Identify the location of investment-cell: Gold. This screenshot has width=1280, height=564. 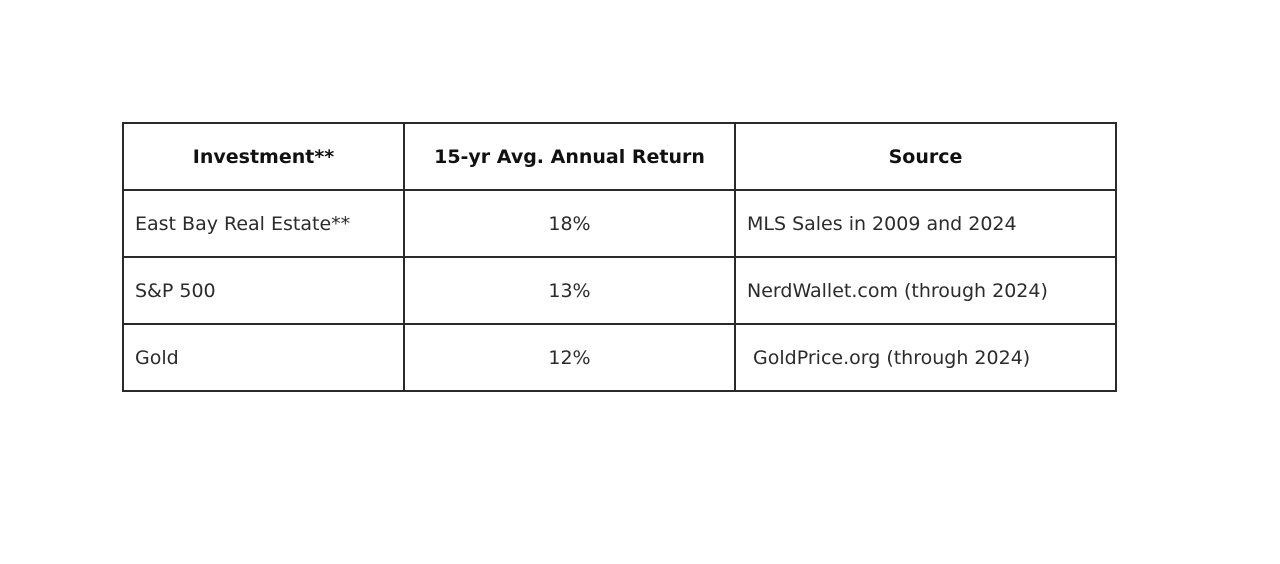
(263, 357).